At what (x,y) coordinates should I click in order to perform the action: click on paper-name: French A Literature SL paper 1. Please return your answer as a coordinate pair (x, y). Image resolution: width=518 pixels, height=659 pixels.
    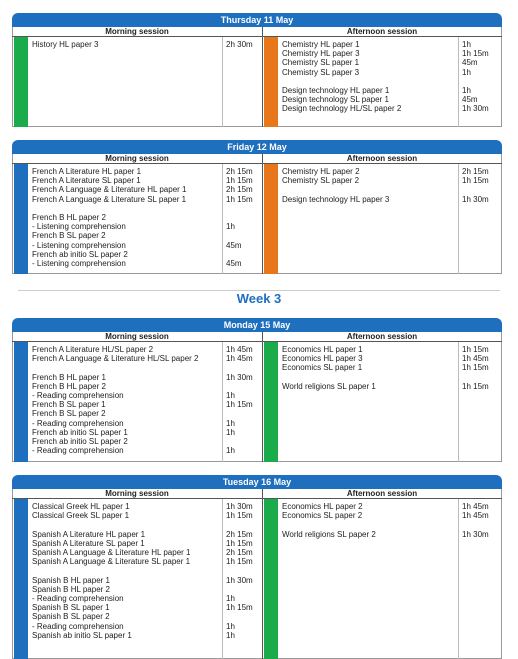
    Looking at the image, I should click on (86, 181).